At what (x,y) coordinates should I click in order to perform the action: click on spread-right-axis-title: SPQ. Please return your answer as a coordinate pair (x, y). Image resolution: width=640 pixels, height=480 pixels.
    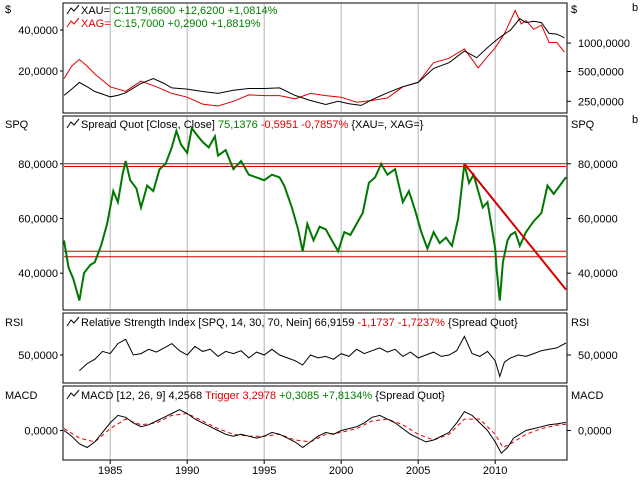
    Looking at the image, I should click on (583, 125).